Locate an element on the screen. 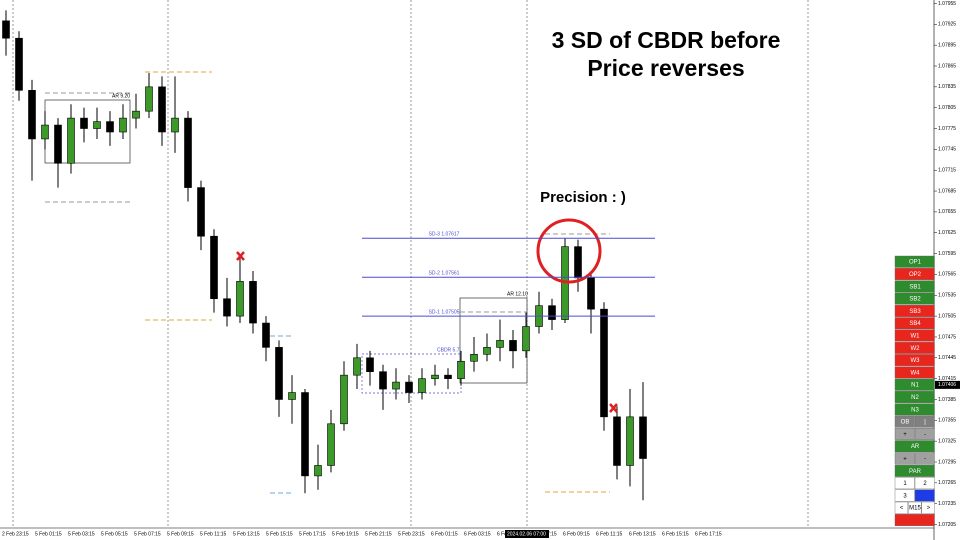  x-tick-label: 6 Feb 03:15 is located at coordinates (477, 534).